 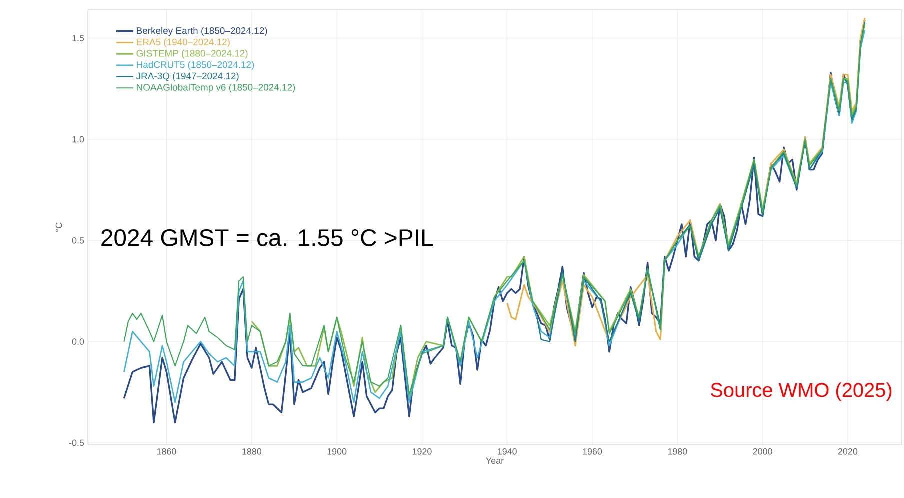 I want to click on x-tick-label: 1960, so click(x=592, y=451).